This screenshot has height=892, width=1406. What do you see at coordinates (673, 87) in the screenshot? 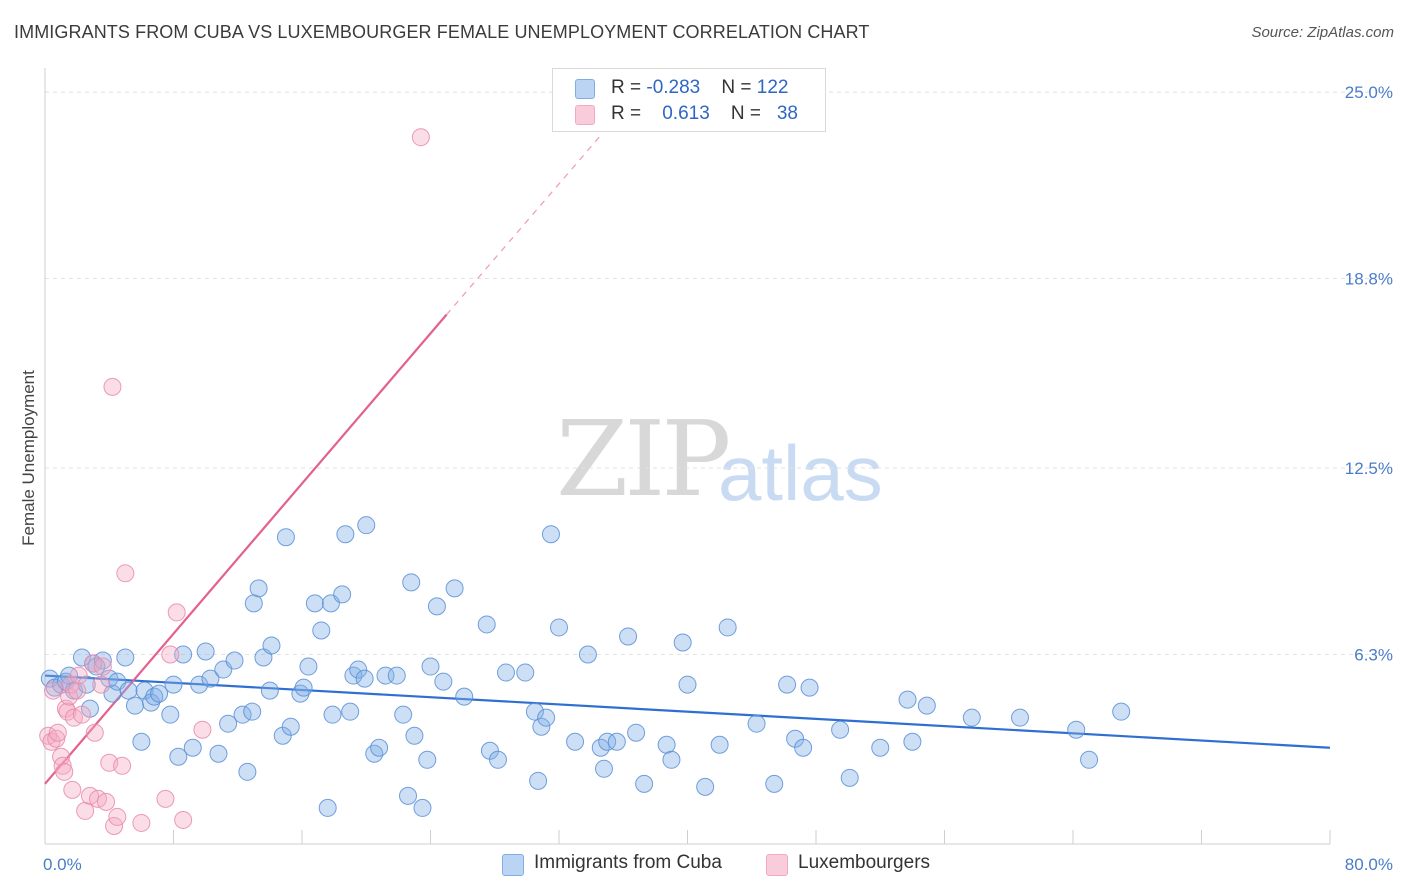
I see `legend-r-value: -0.283` at bounding box center [673, 87].